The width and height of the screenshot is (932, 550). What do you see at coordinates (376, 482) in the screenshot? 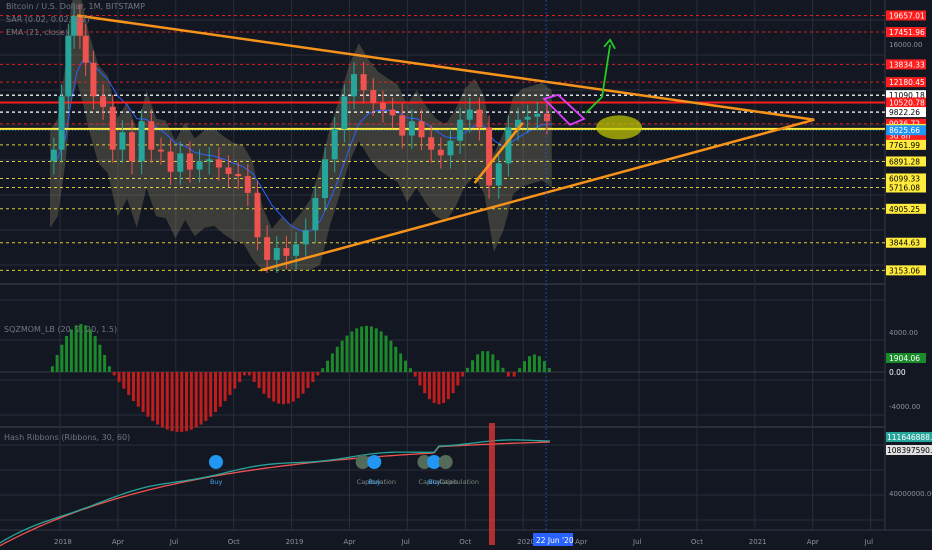
I see `signal-label: Capitulation` at bounding box center [376, 482].